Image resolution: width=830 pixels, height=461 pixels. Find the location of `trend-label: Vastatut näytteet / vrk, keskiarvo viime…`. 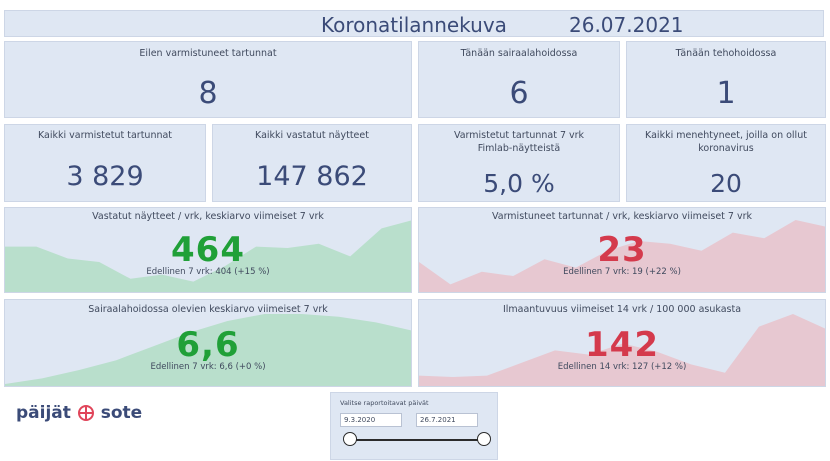

trend-label: Vastatut näytteet / vrk, keskiarvo viime… is located at coordinates (208, 216).